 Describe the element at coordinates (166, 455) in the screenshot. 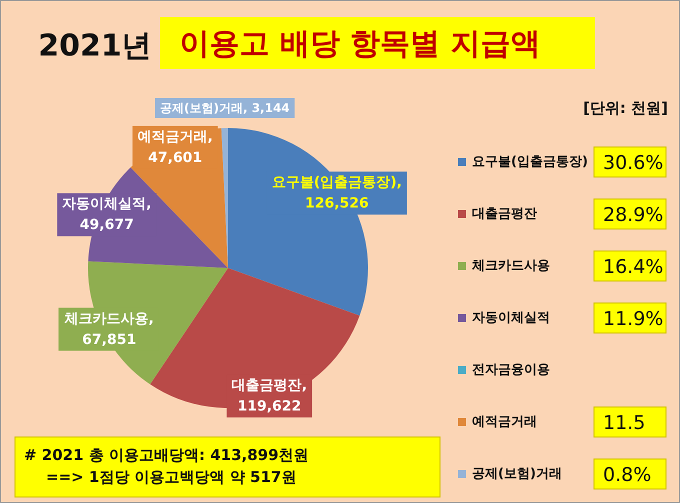

I see `text: # 2021 총 이용고배당액: 413,899천원` at that location.